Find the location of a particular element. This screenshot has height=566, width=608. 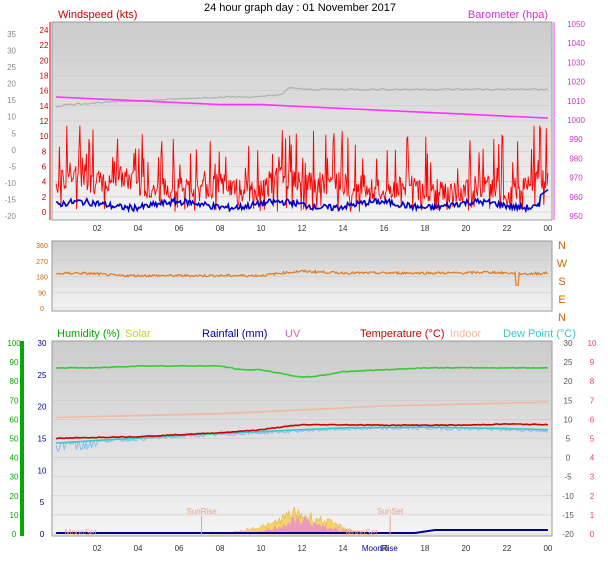

uv-right-tick: 10 is located at coordinates (592, 343).